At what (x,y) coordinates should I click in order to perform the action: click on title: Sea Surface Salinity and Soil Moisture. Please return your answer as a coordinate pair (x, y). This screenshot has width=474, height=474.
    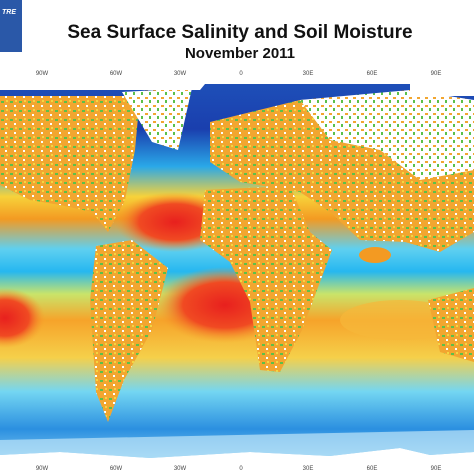
    Looking at the image, I should click on (239, 32).